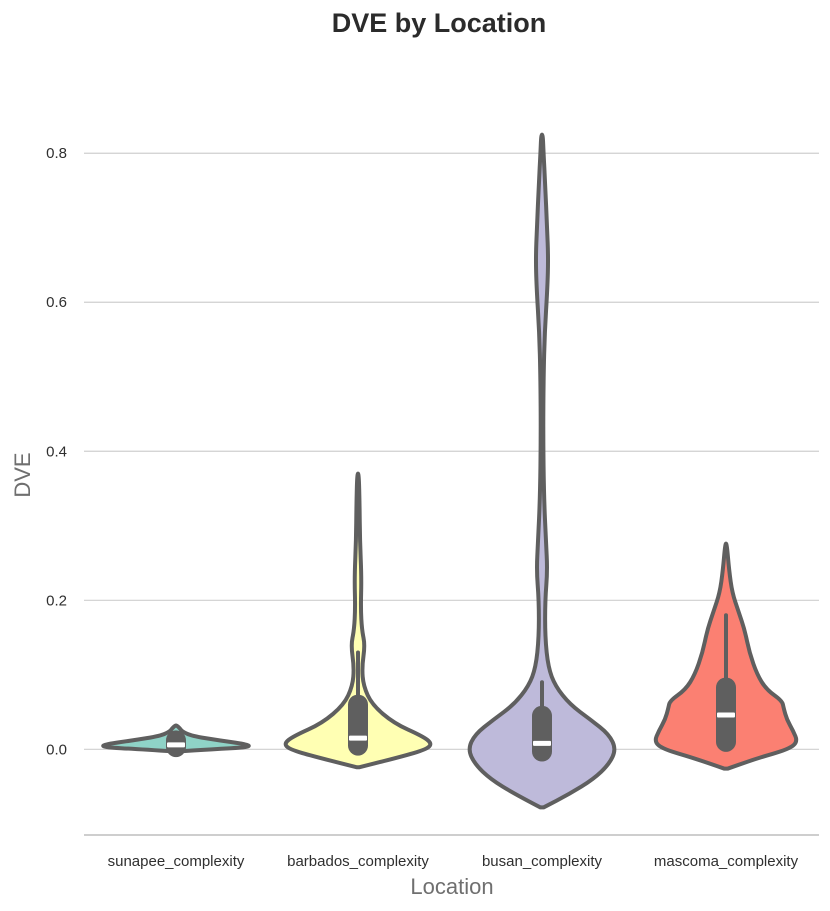 Image resolution: width=830 pixels, height=911 pixels. What do you see at coordinates (176, 861) in the screenshot?
I see `x-tick-label: sunapee_complexity` at bounding box center [176, 861].